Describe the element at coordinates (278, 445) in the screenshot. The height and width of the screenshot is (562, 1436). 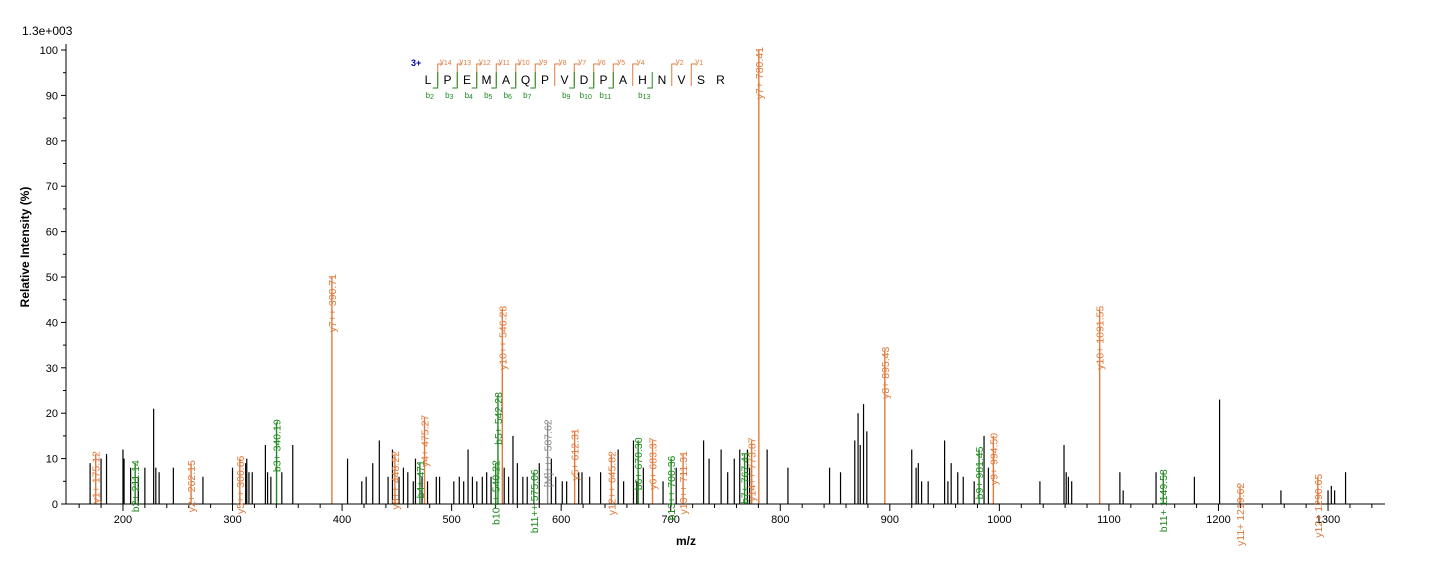
I see `peak-label: b3+ 340.19` at that location.